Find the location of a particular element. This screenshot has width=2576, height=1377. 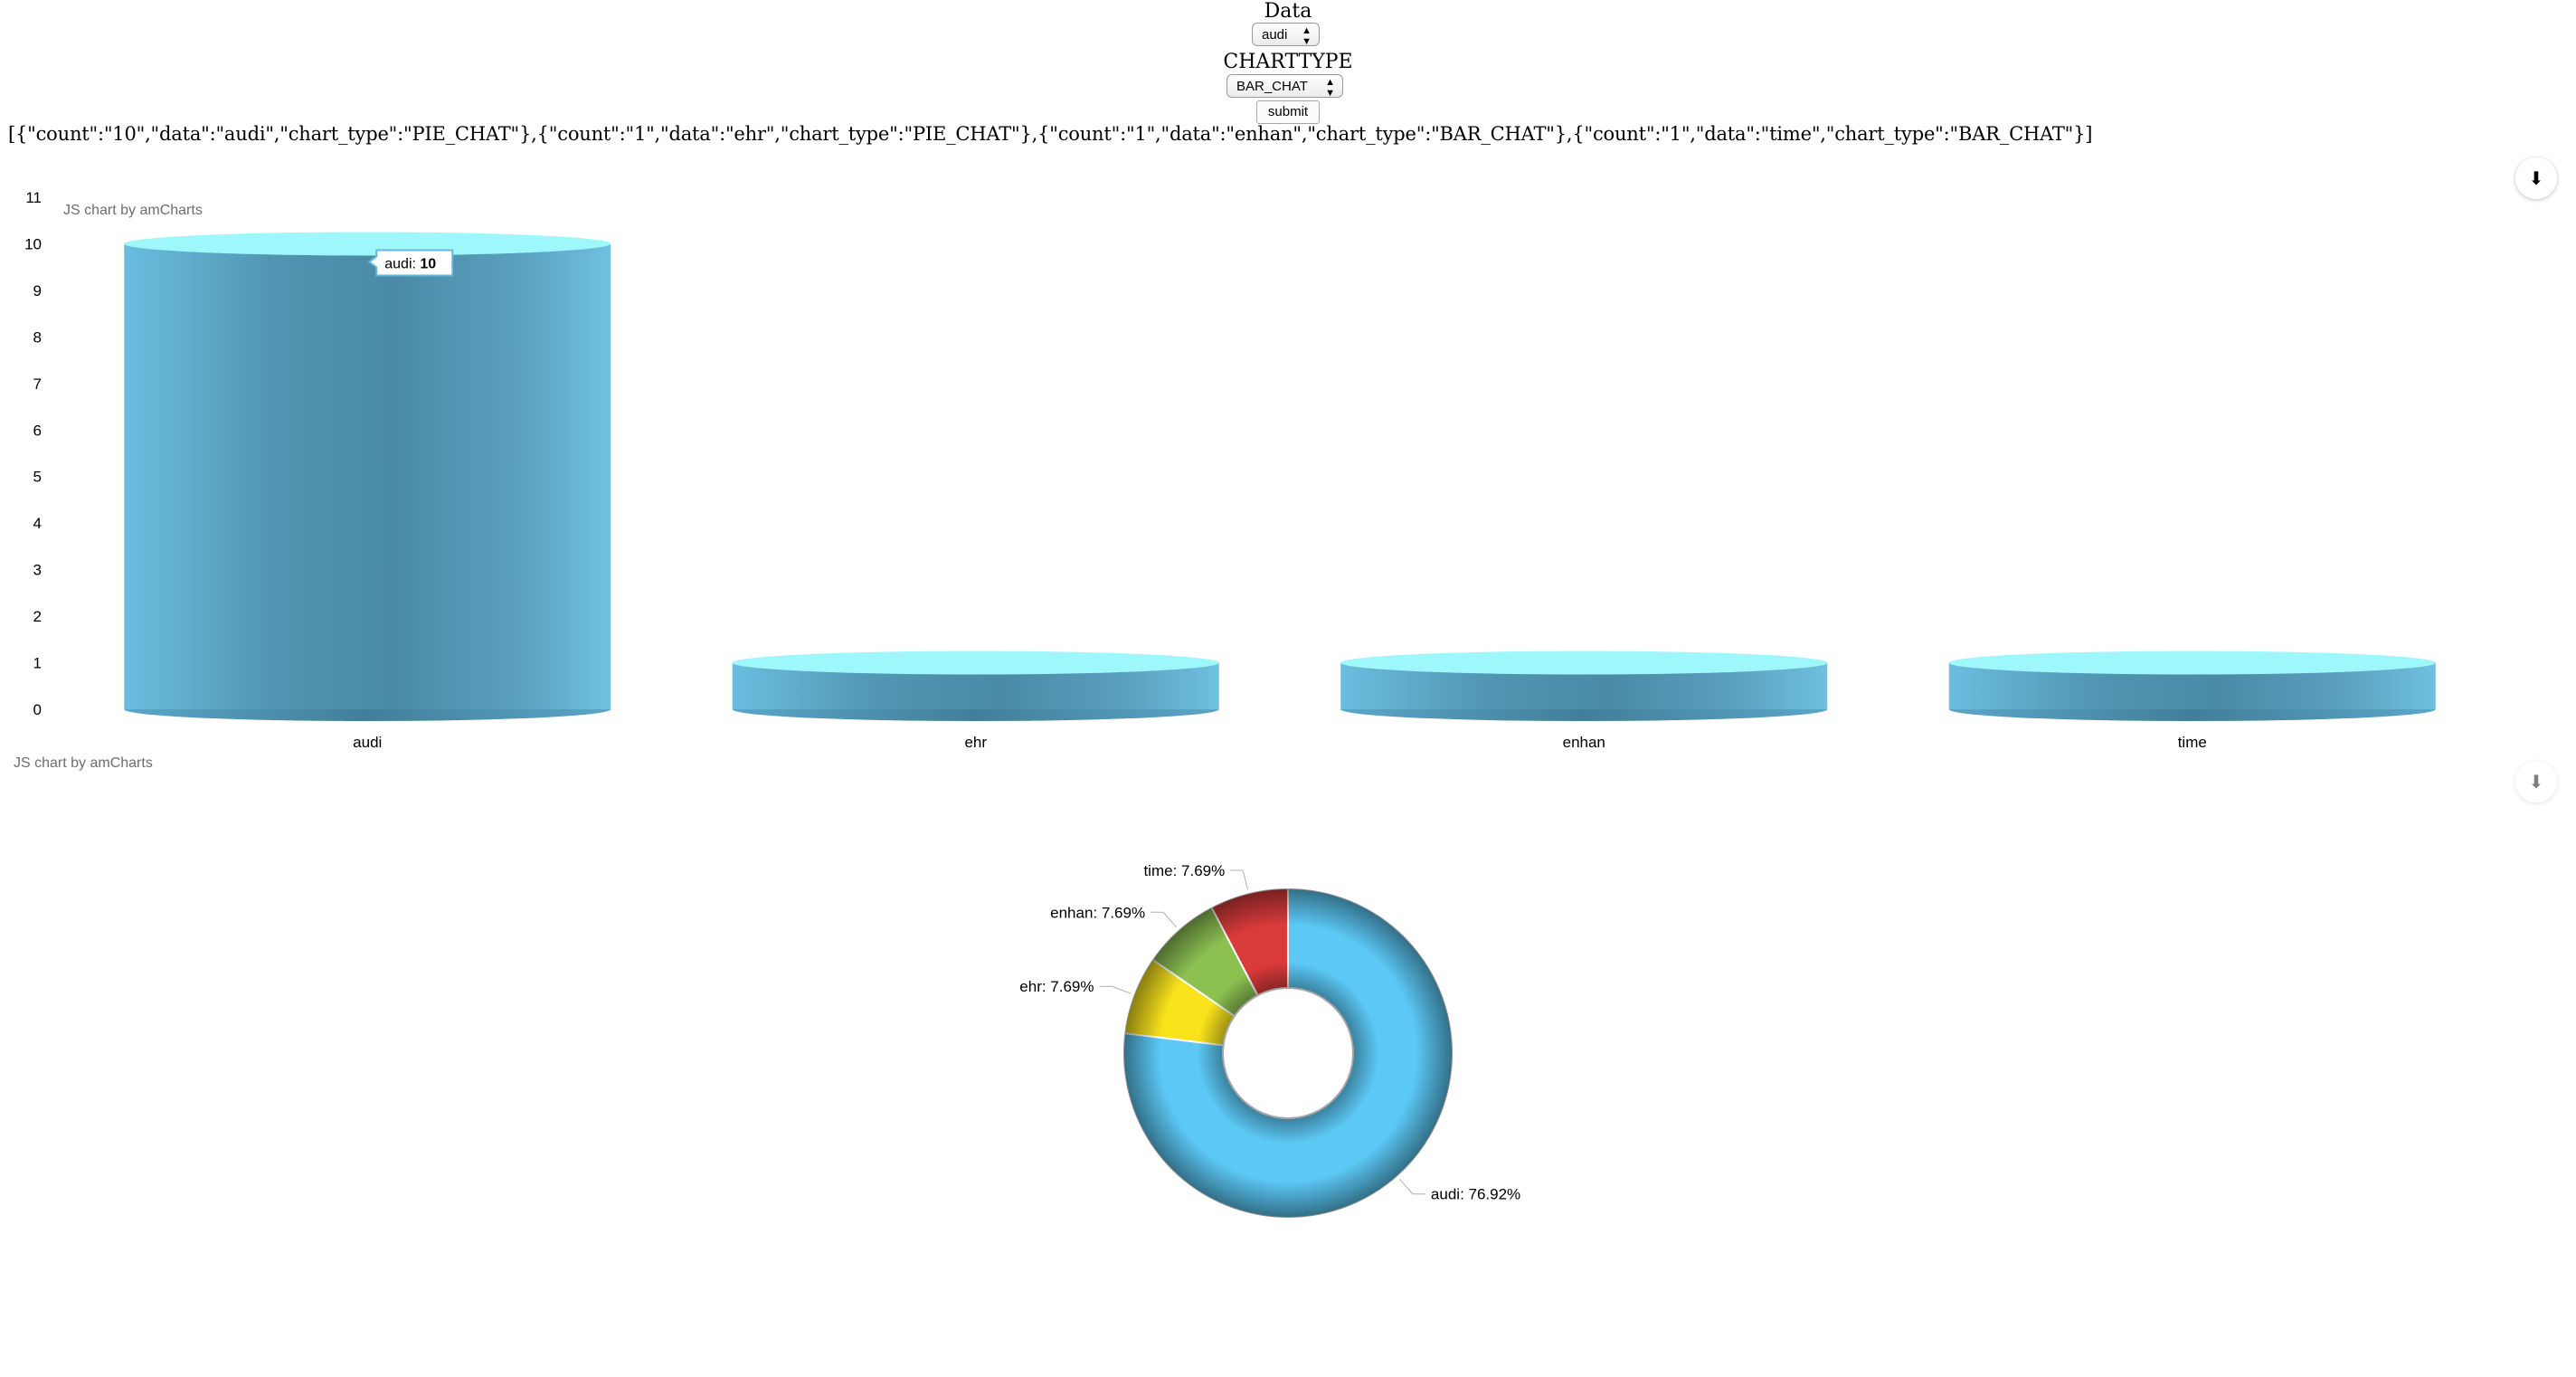

x-tick-label: ehr is located at coordinates (976, 742).